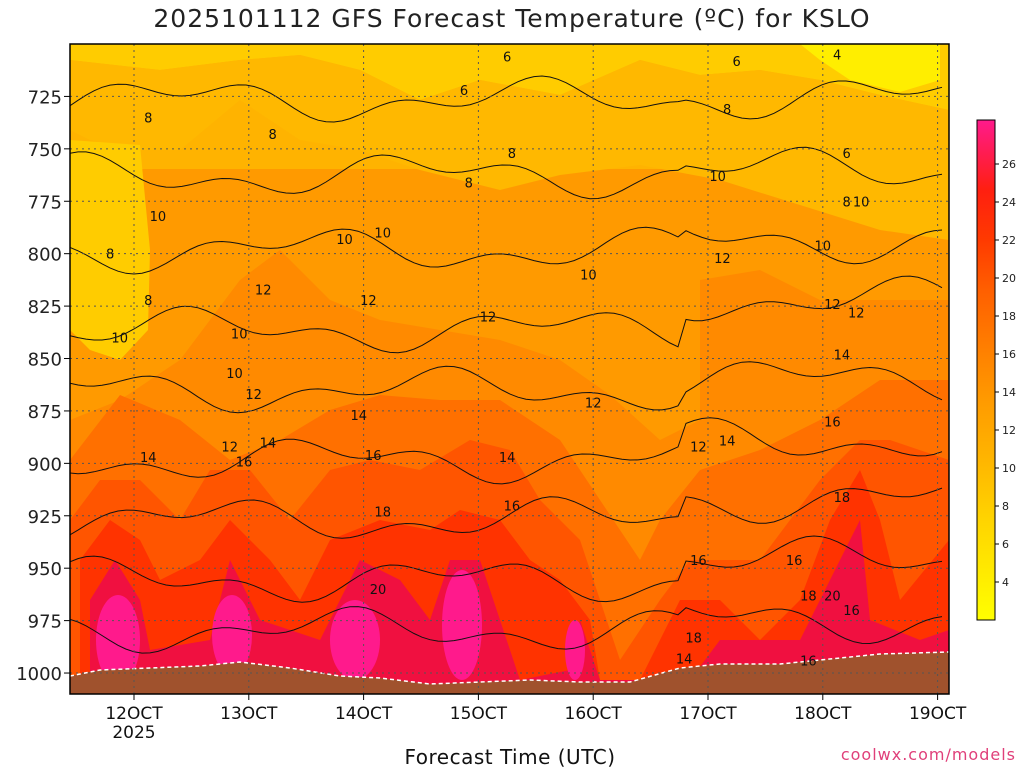 The width and height of the screenshot is (1024, 769). Describe the element at coordinates (986, 370) in the screenshot. I see `colorbar-gradient` at that location.